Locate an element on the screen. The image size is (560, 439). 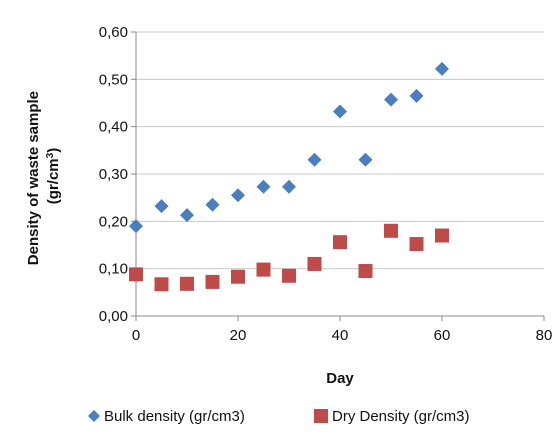
x-tick-label: 40 is located at coordinates (340, 335).